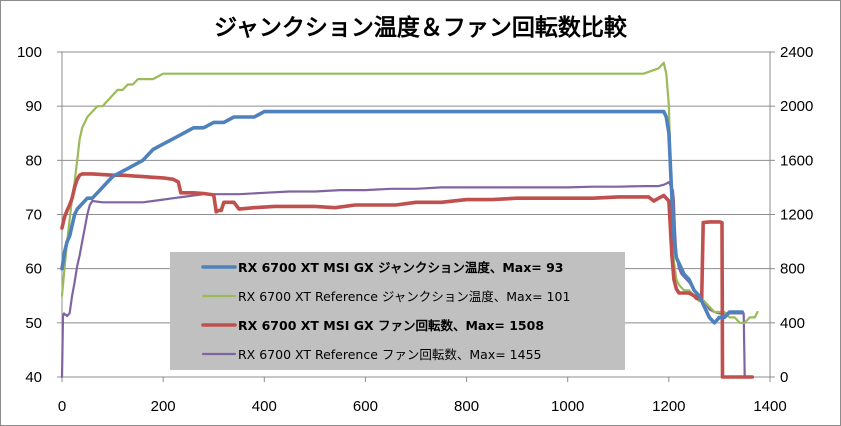  Describe the element at coordinates (796, 160) in the screenshot. I see `y-right-tick-label: 1600` at that location.